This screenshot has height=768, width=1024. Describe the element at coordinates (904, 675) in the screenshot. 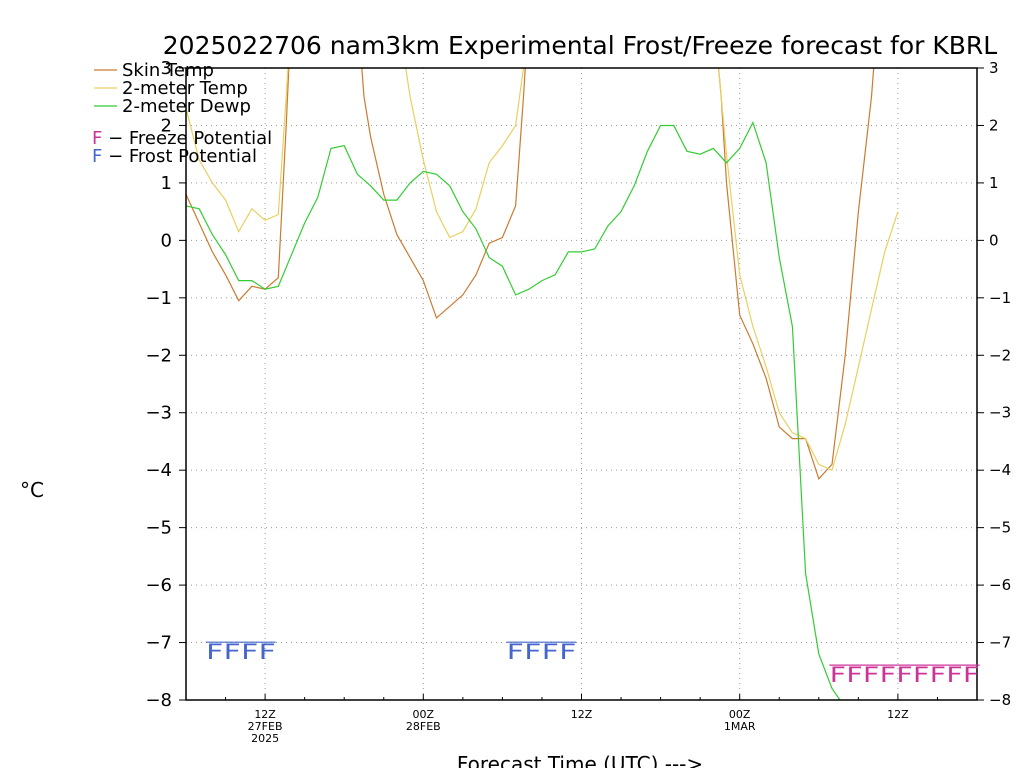

I see `potential-marker: FFFFFFFFF` at that location.